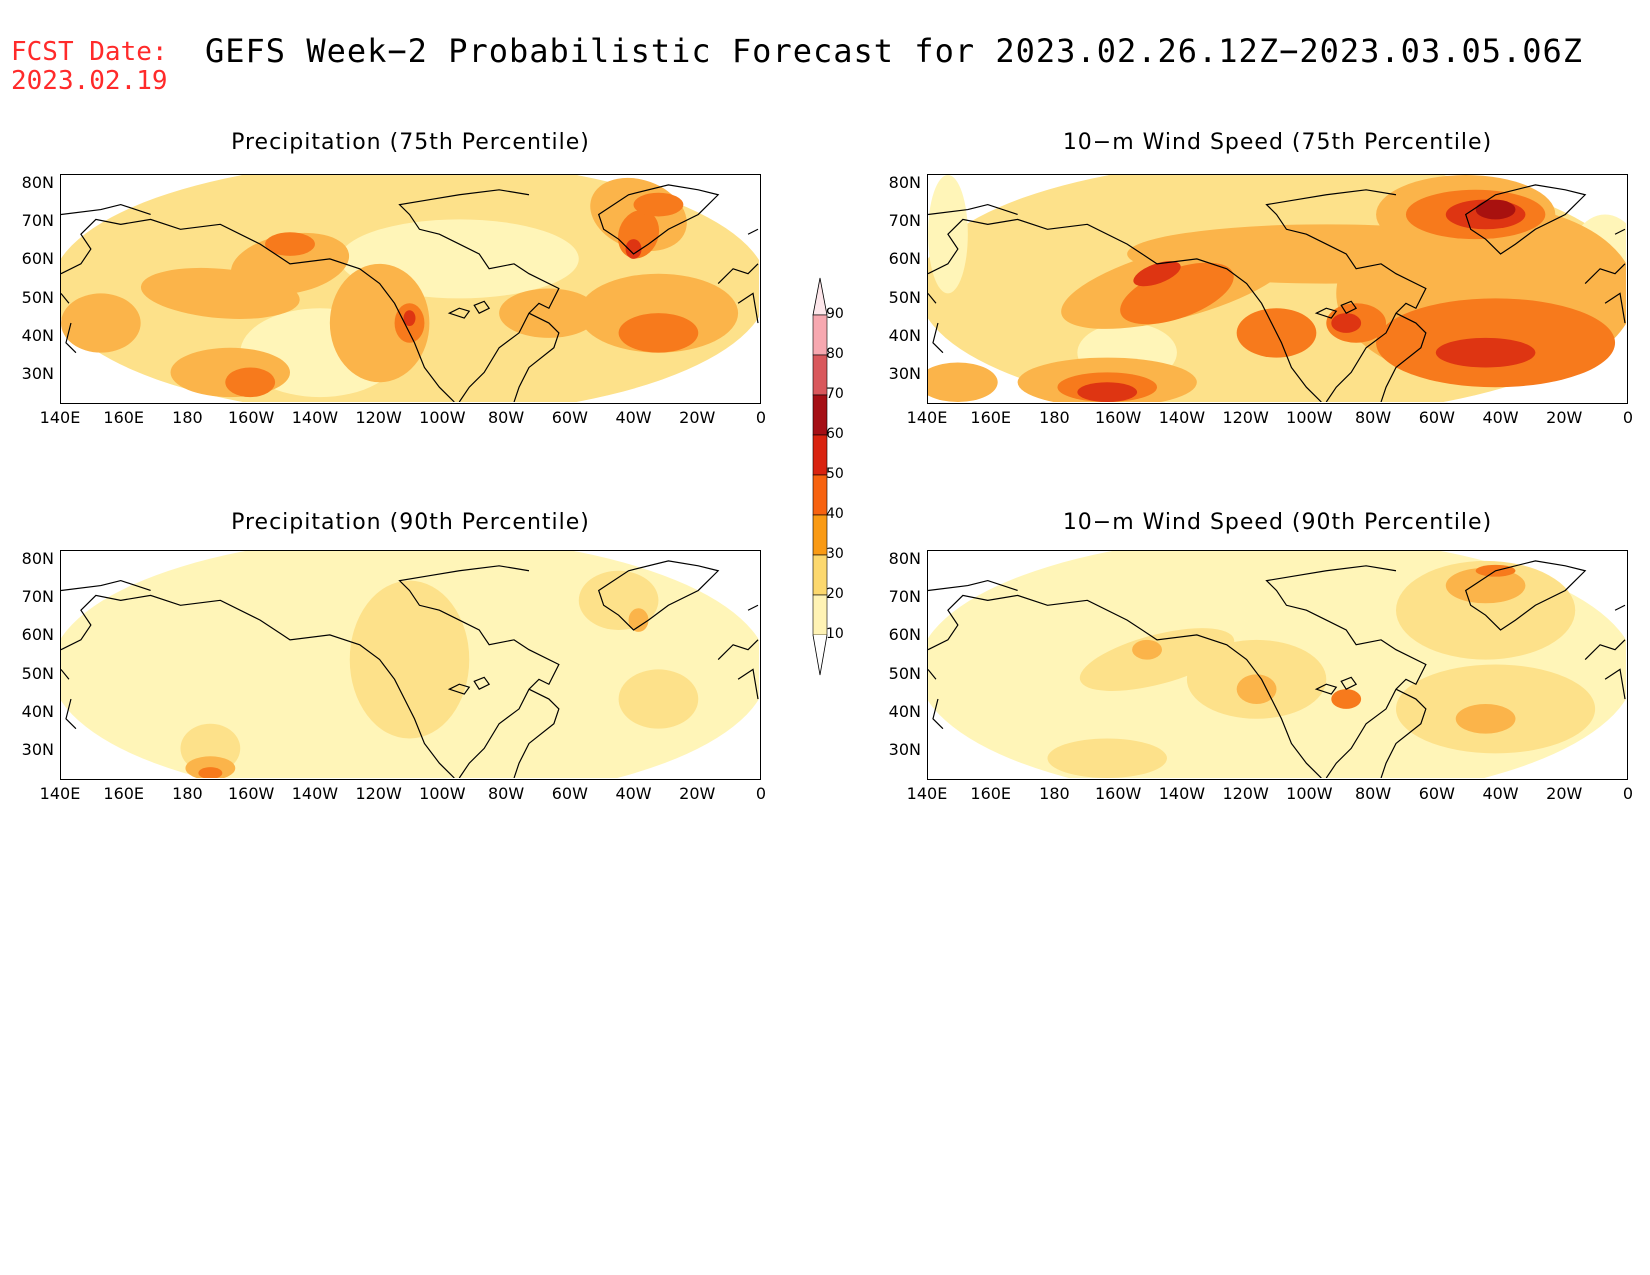 Image resolution: width=1650 pixels, height=1275 pixels. What do you see at coordinates (1054, 417) in the screenshot?
I see `lon-tick-label: 180` at bounding box center [1054, 417].